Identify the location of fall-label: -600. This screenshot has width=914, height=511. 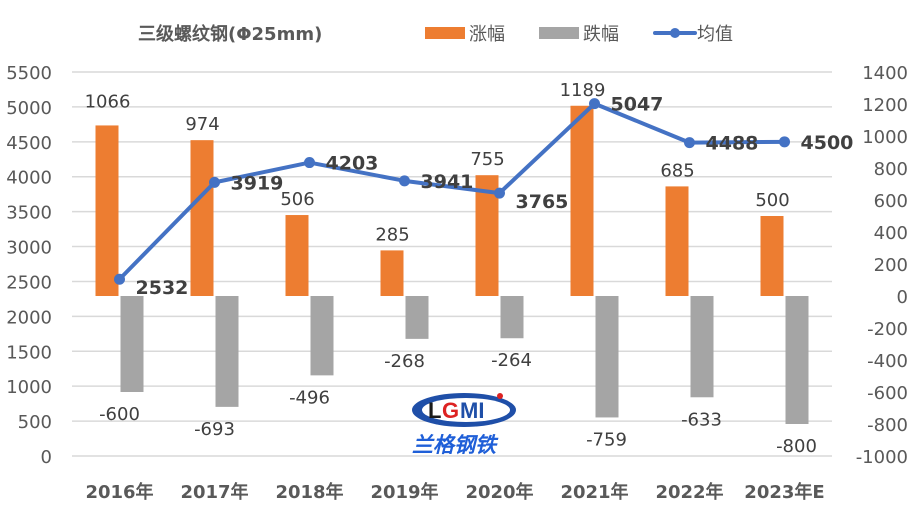
(119, 414).